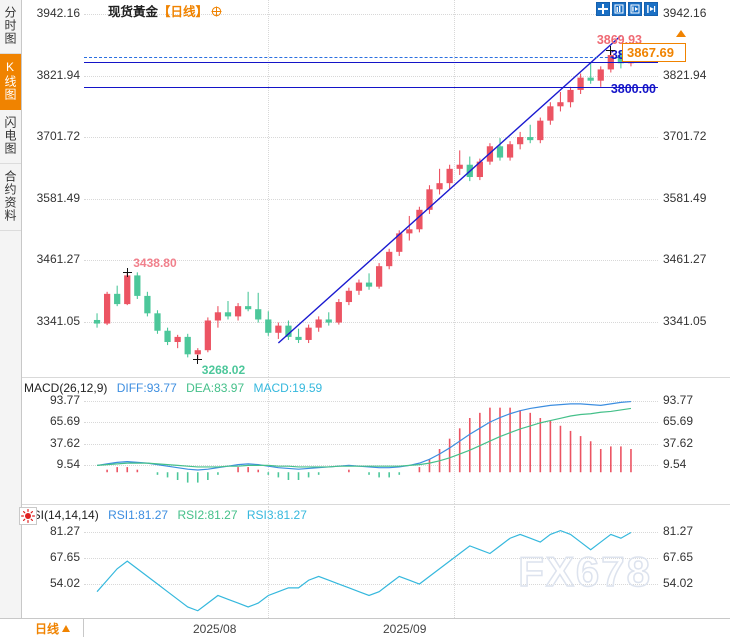 This screenshot has width=730, height=637. Describe the element at coordinates (64, 400) in the screenshot. I see `macd-axis-label-left: 93.77` at that location.